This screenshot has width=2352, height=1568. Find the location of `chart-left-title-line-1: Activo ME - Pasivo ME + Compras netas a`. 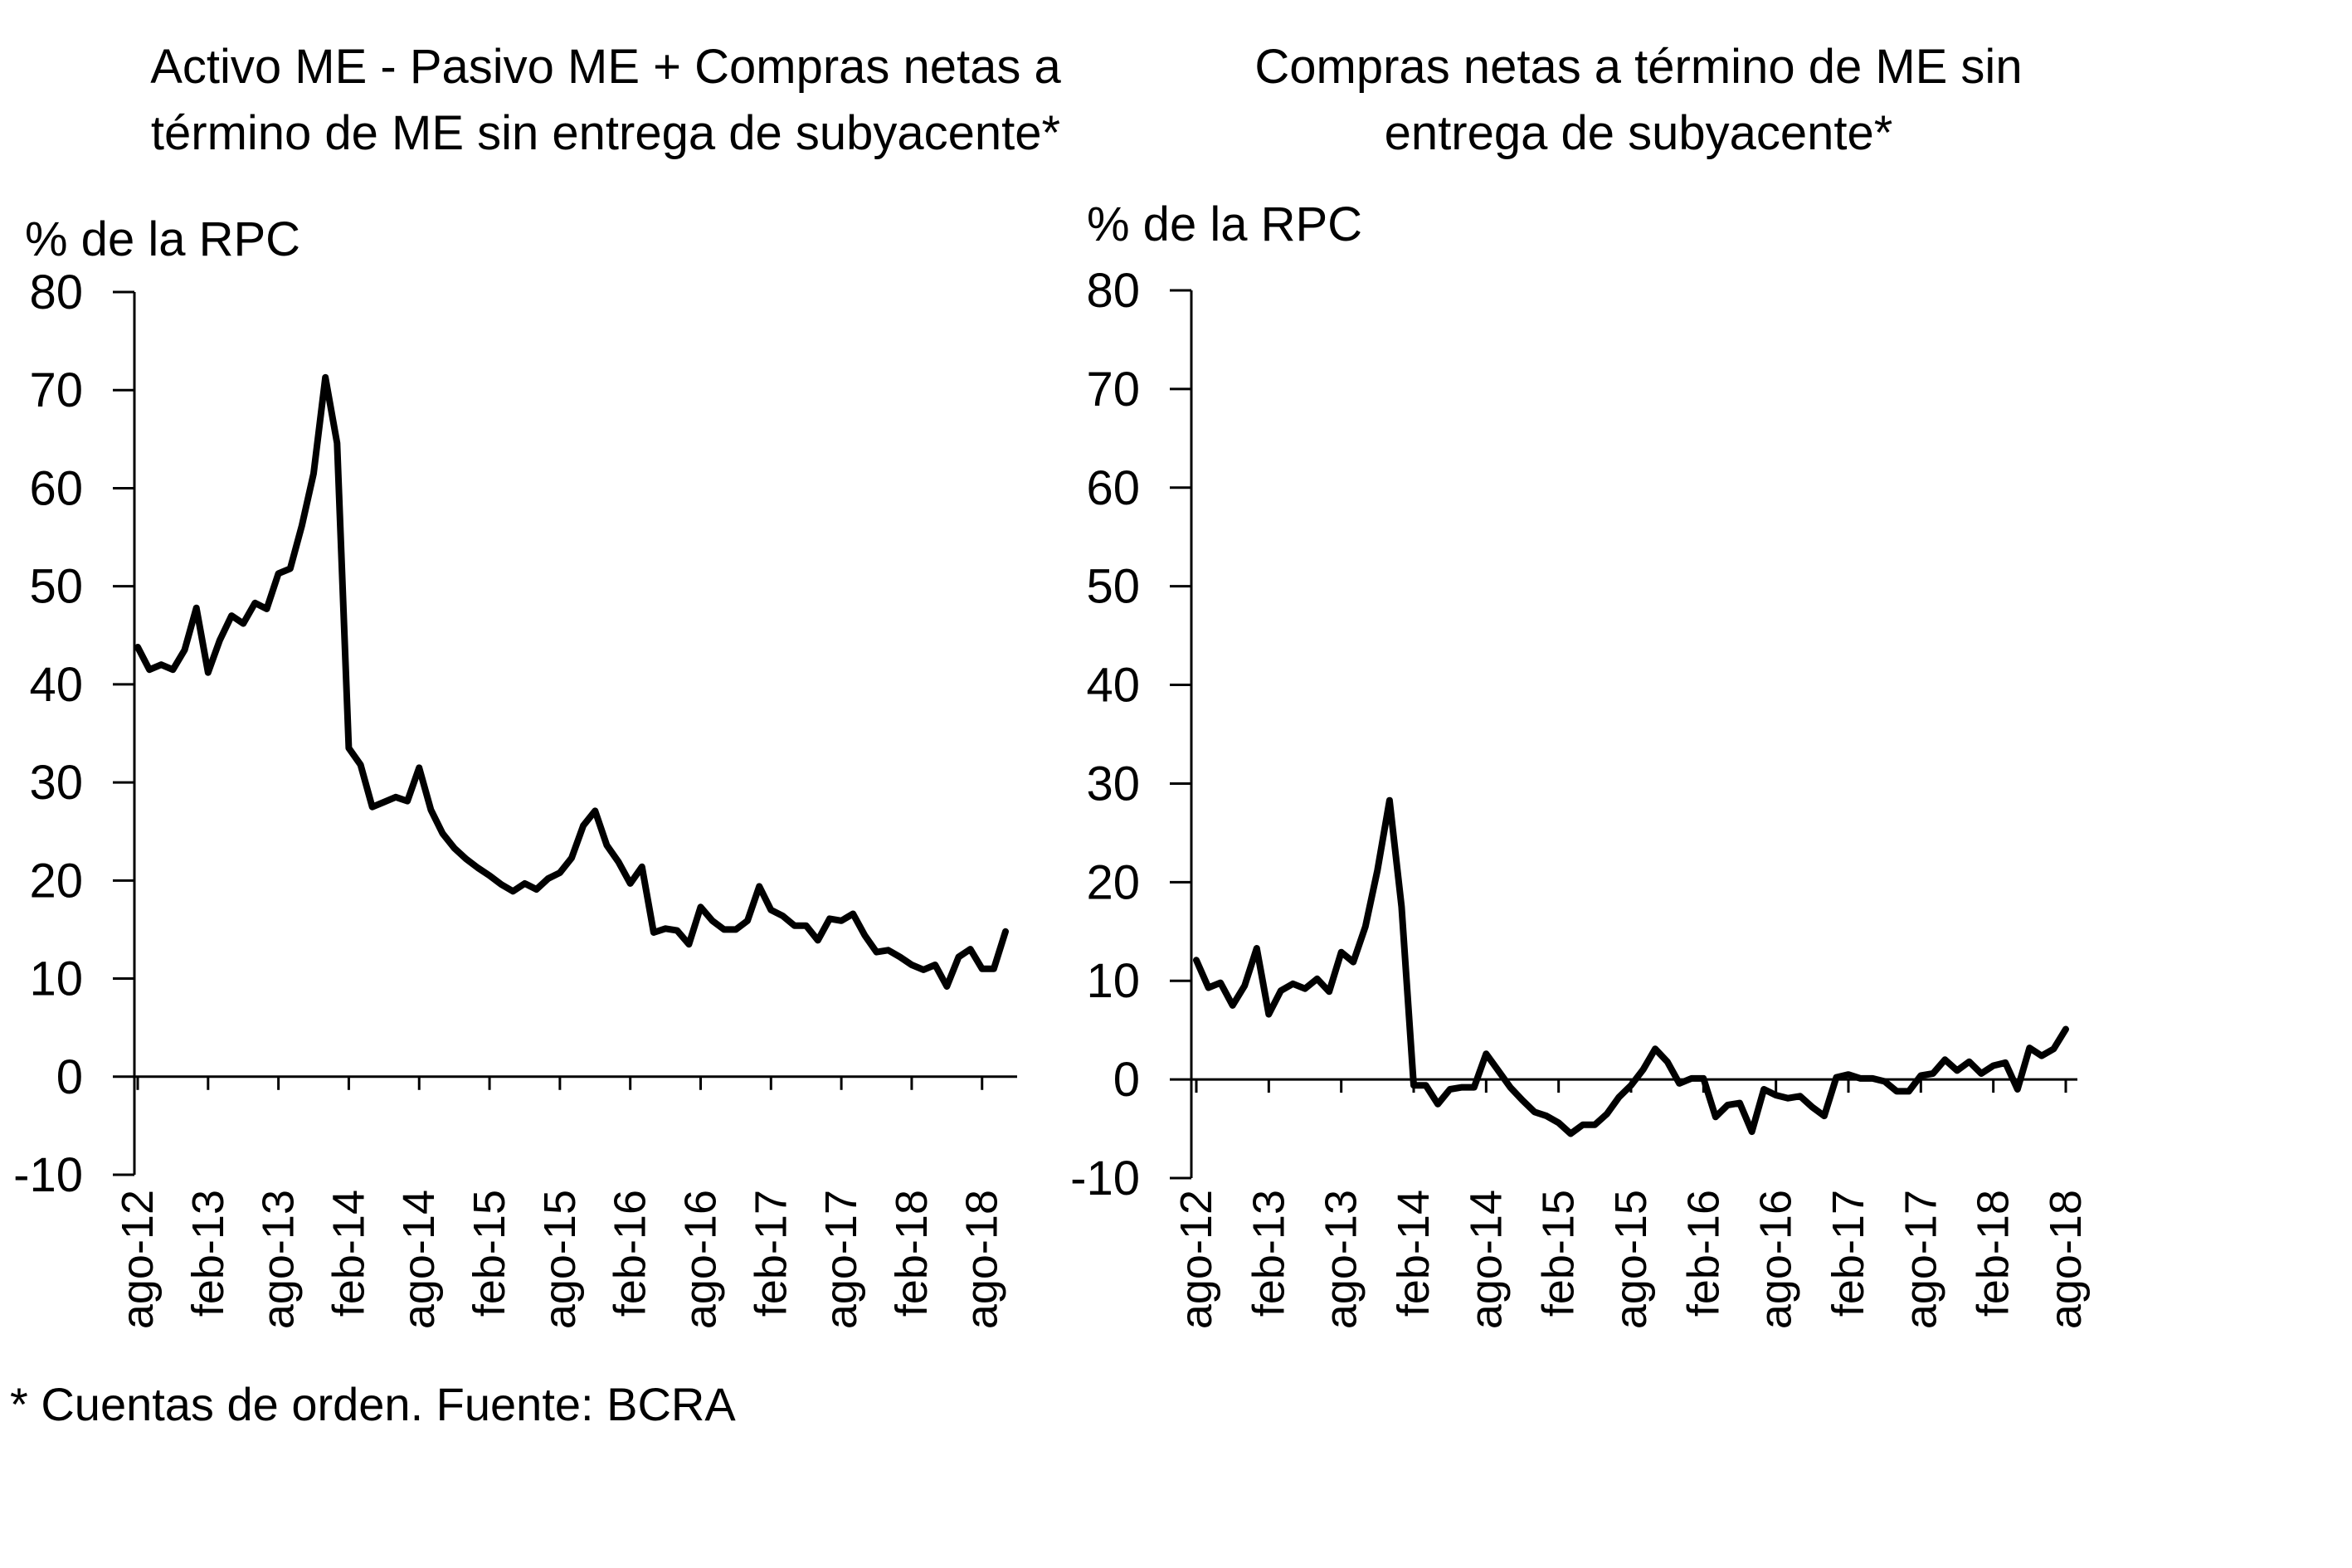

chart-left-title-line-1: Activo ME - Pasivo ME + Compras netas a is located at coordinates (605, 67).